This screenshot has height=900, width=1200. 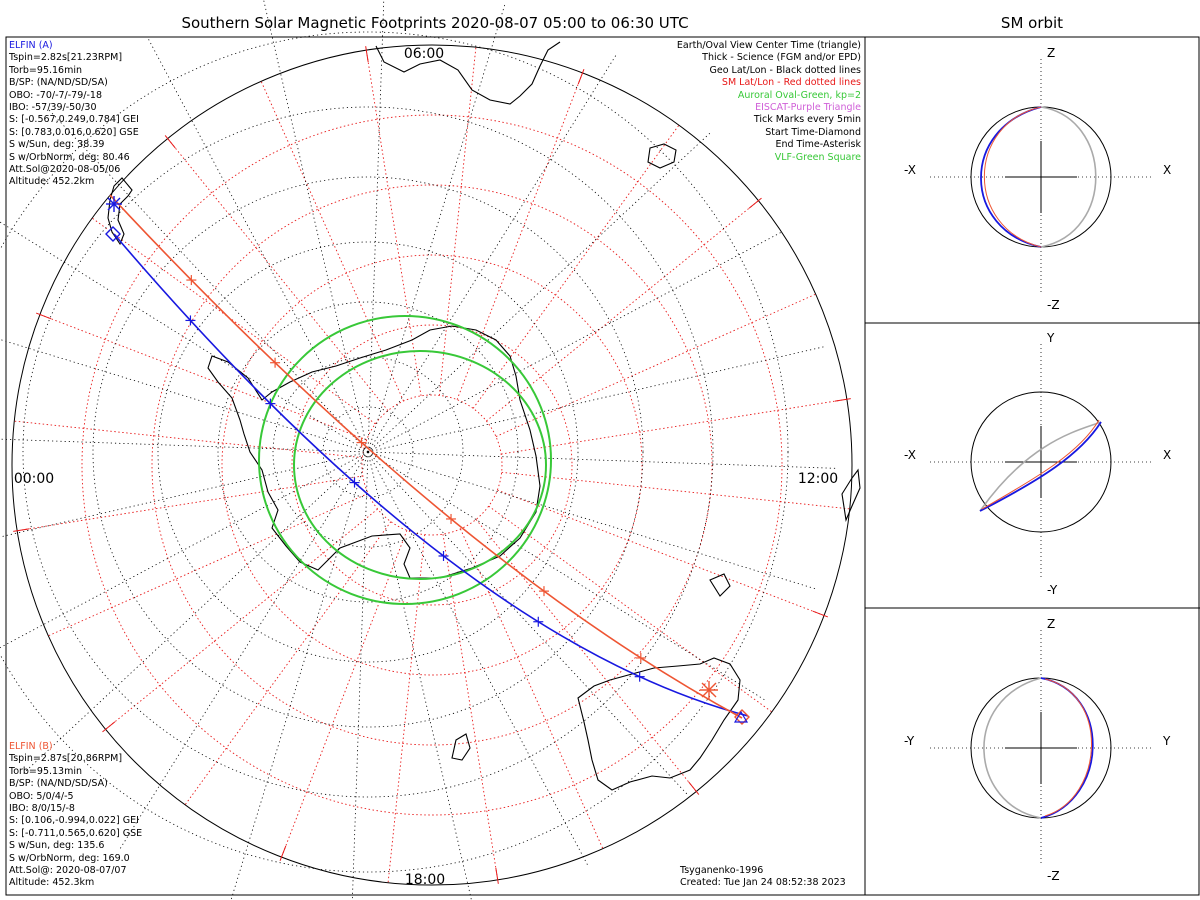 I want to click on auroral-oval-inner, so click(x=420, y=465).